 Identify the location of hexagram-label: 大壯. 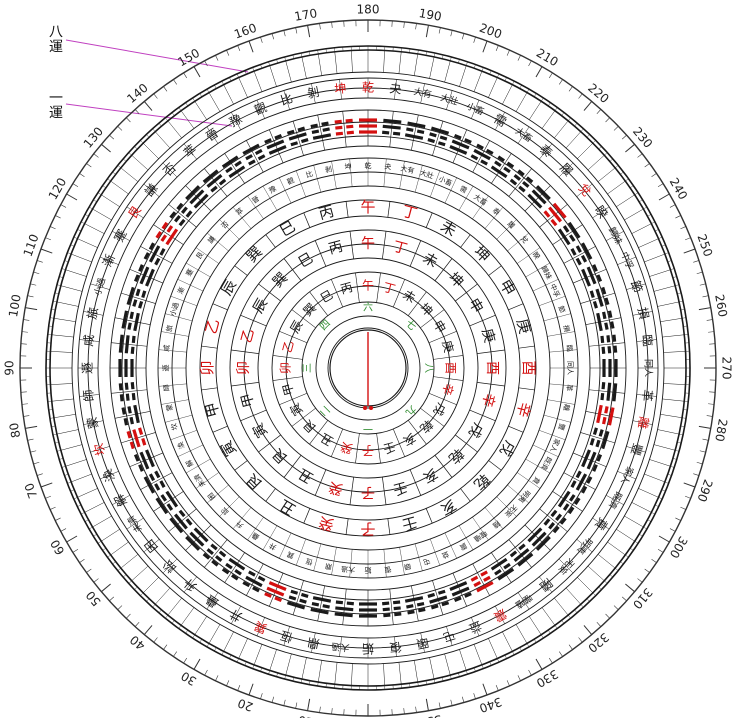
(449, 99).